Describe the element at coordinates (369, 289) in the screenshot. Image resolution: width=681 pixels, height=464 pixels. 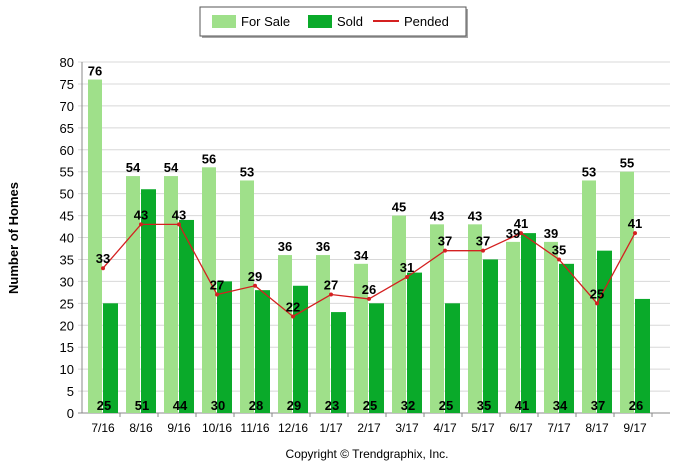
I see `label-pended: 26` at that location.